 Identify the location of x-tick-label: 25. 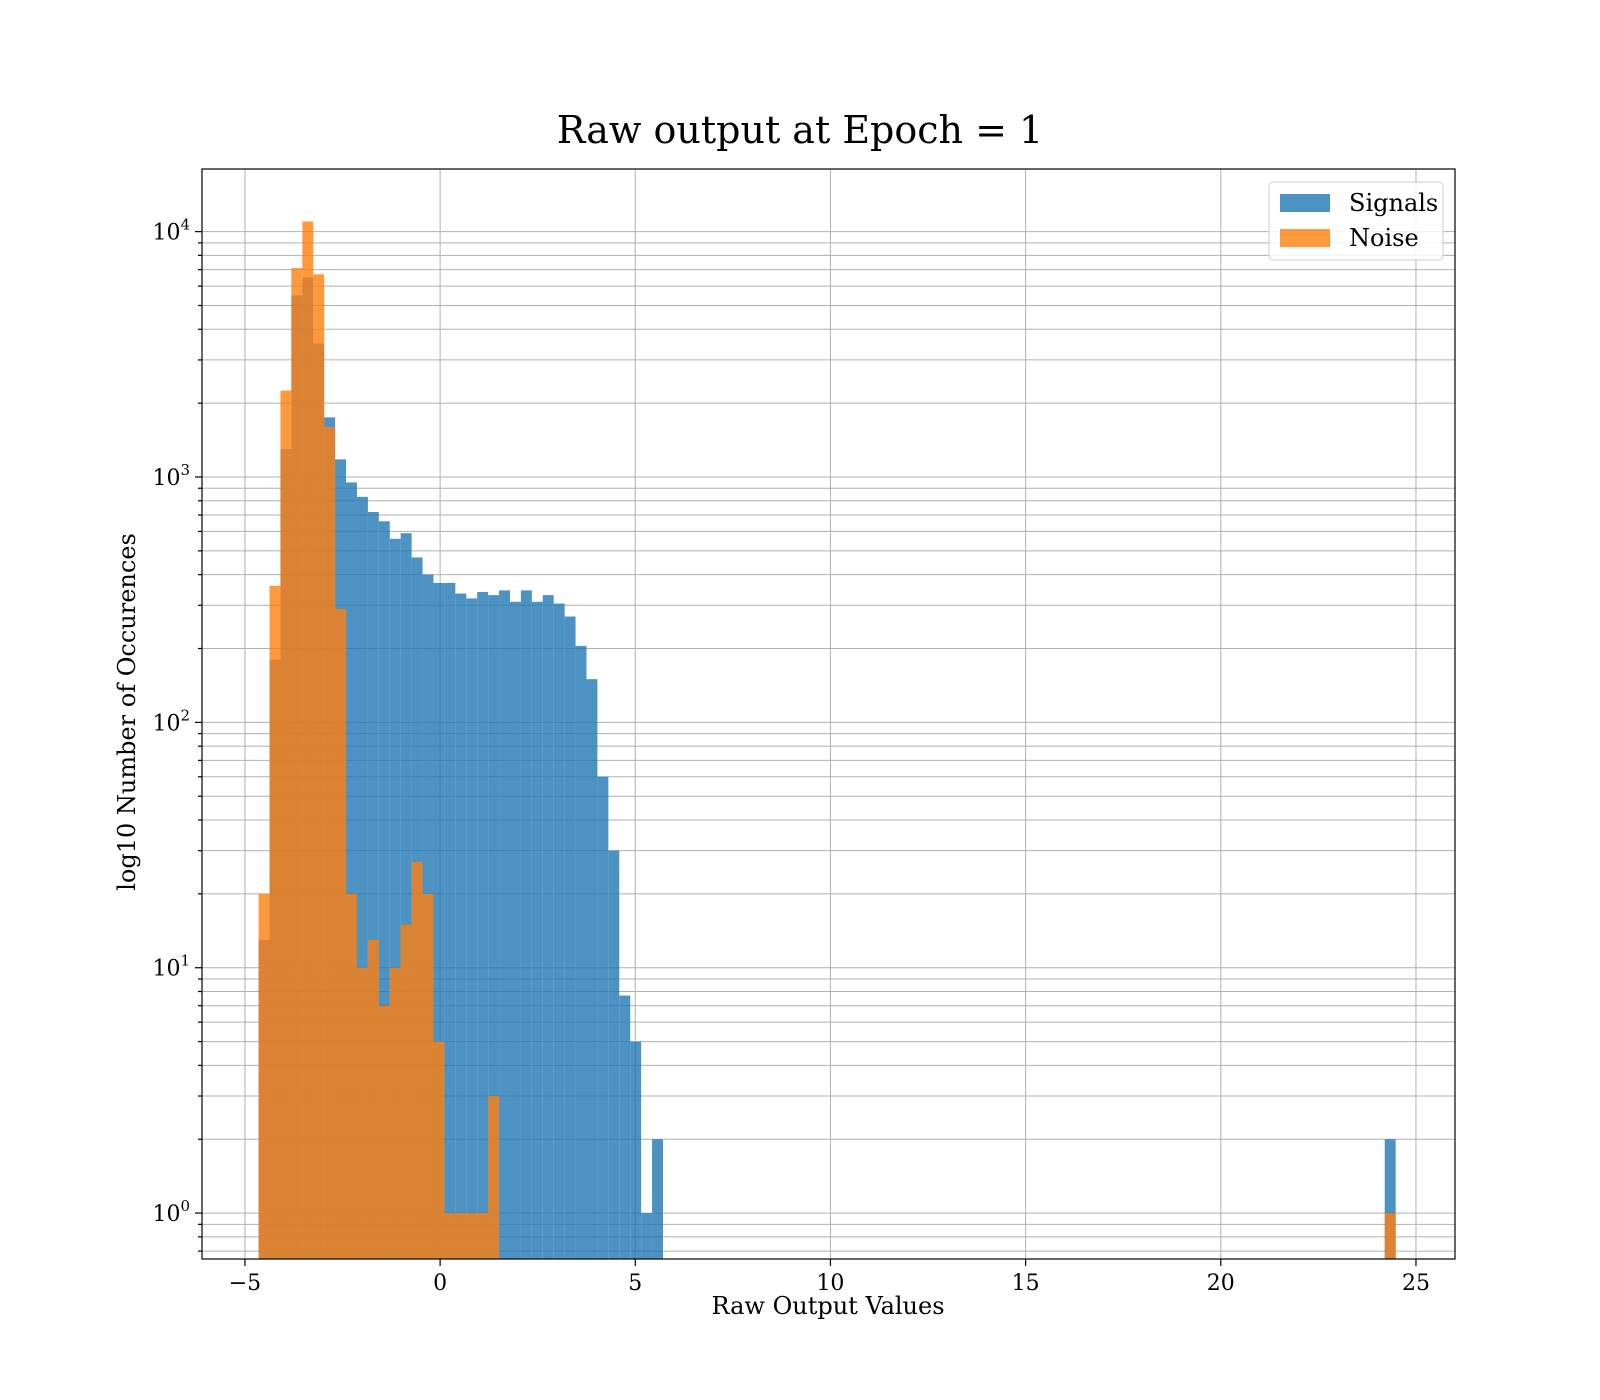
(1416, 1283).